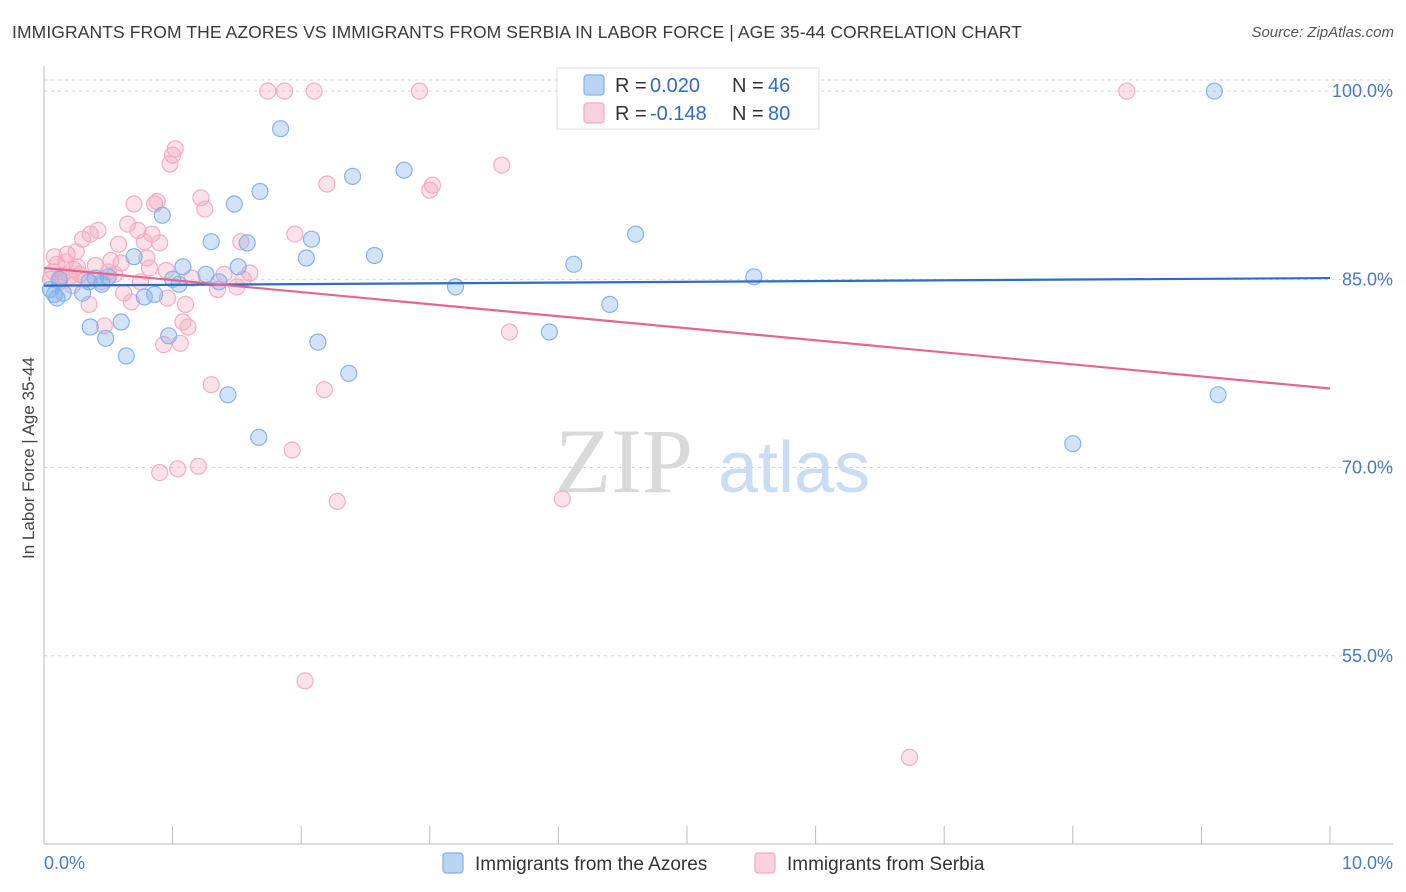  I want to click on trend-line-serbia, so click(687, 328).